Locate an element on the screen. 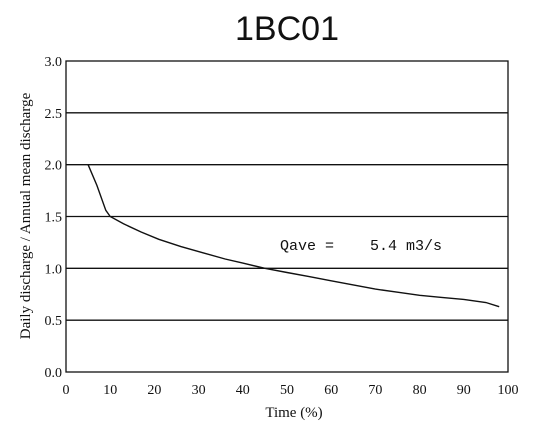  x-tick-label: 100 is located at coordinates (508, 390).